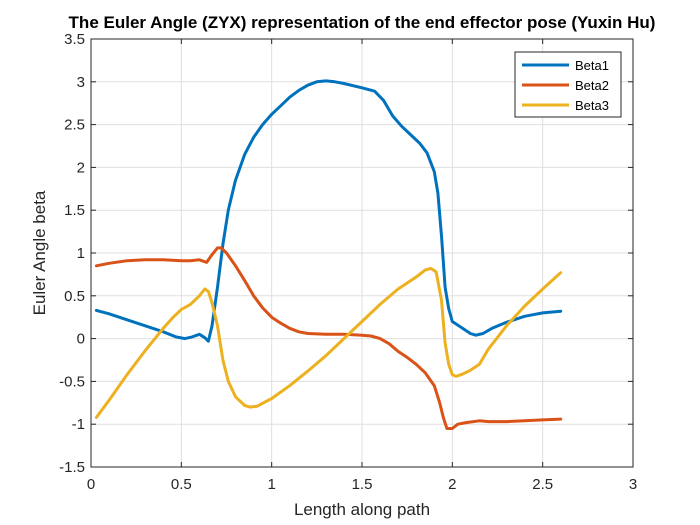 The width and height of the screenshot is (700, 525). What do you see at coordinates (568, 84) in the screenshot?
I see `legend: Beta1 Beta2 Beta3` at bounding box center [568, 84].